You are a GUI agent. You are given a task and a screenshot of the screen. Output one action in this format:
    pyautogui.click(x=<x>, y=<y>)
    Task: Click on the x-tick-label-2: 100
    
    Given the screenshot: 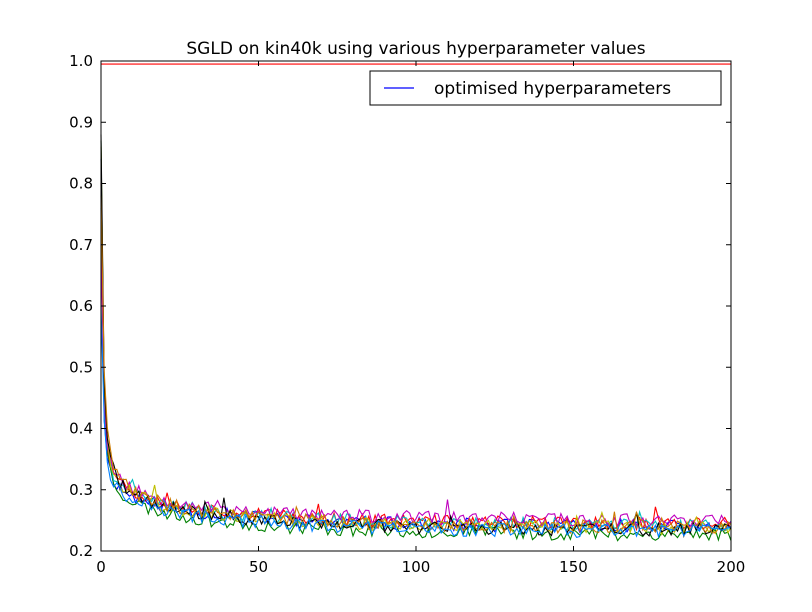 What is the action you would take?
    pyautogui.click(x=416, y=567)
    